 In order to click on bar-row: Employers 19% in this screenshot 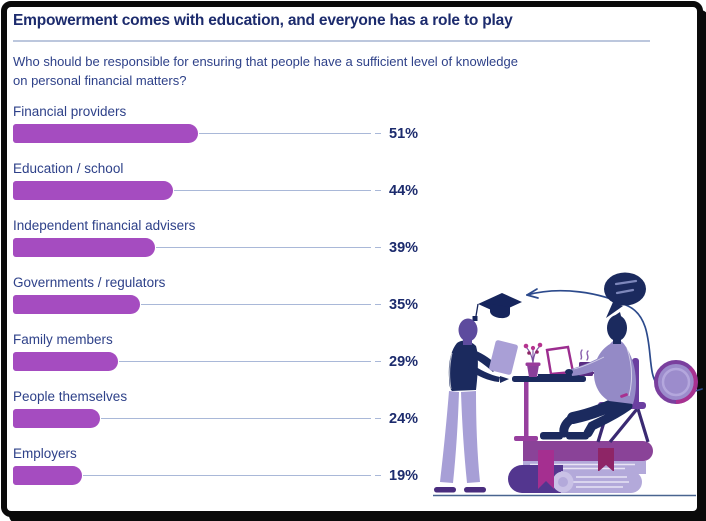, I will do `click(219, 473)`.